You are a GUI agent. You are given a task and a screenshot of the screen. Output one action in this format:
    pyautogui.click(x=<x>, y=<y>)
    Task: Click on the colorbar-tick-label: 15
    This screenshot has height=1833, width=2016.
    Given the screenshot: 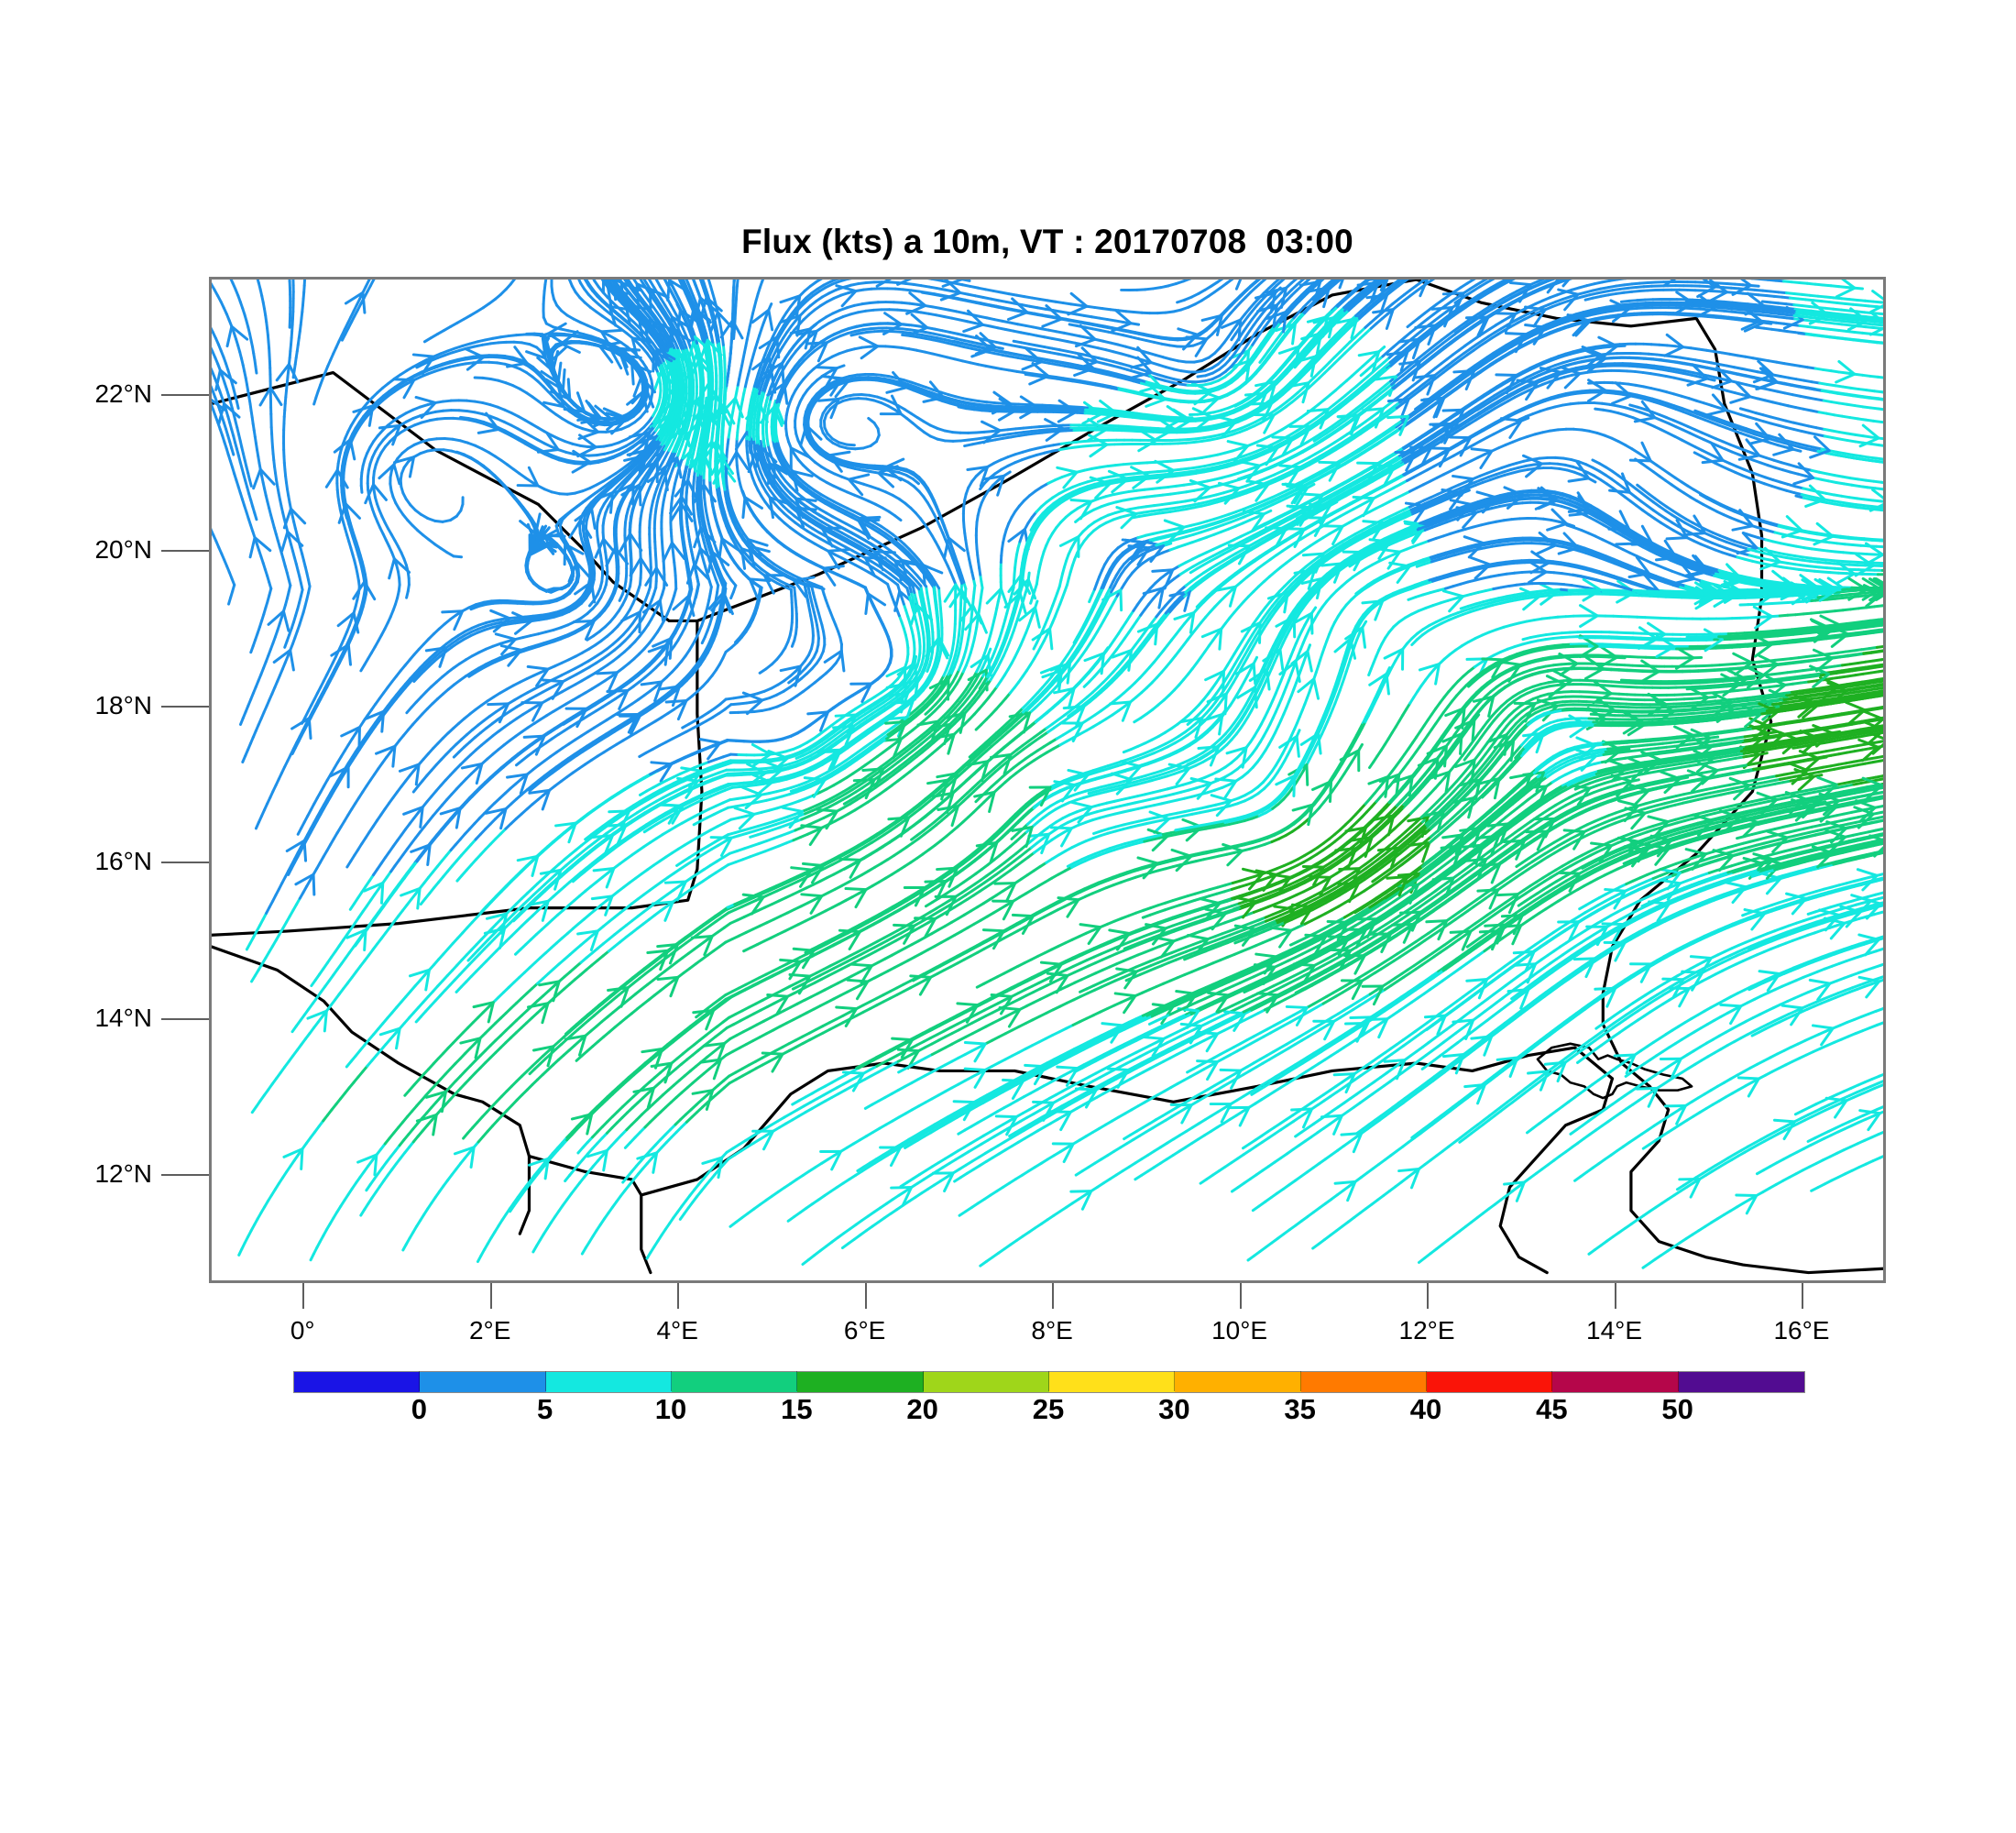 What is the action you would take?
    pyautogui.click(x=796, y=1409)
    